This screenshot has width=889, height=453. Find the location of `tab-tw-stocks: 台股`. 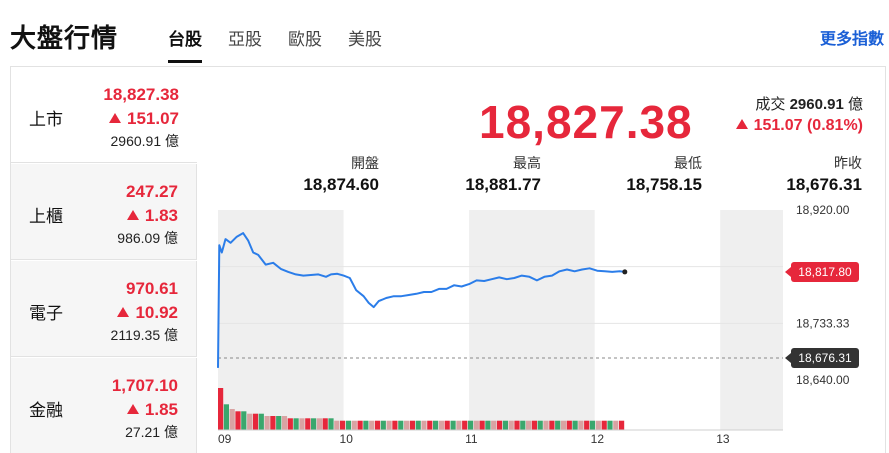

tab-tw-stocks: 台股 is located at coordinates (185, 44).